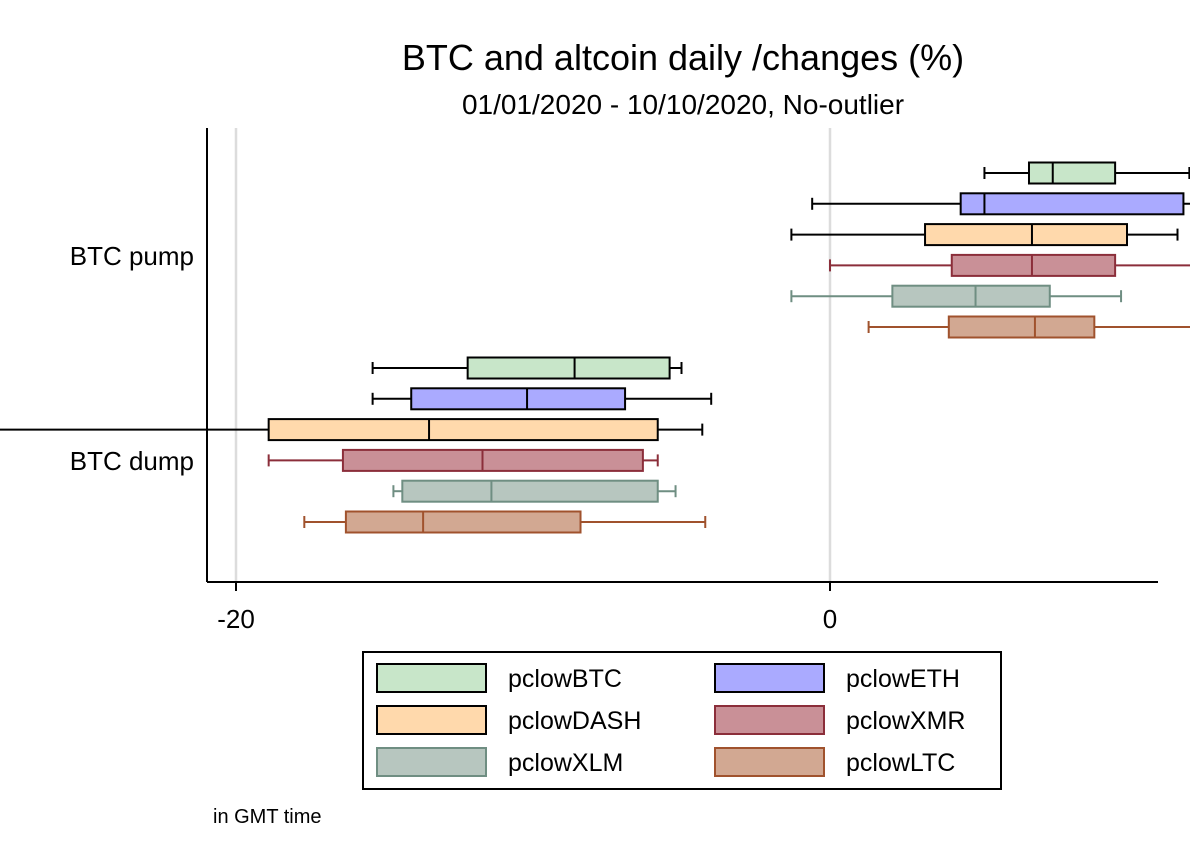 This screenshot has height=866, width=1190. Describe the element at coordinates (574, 721) in the screenshot. I see `legend-label: pclowDASH` at that location.